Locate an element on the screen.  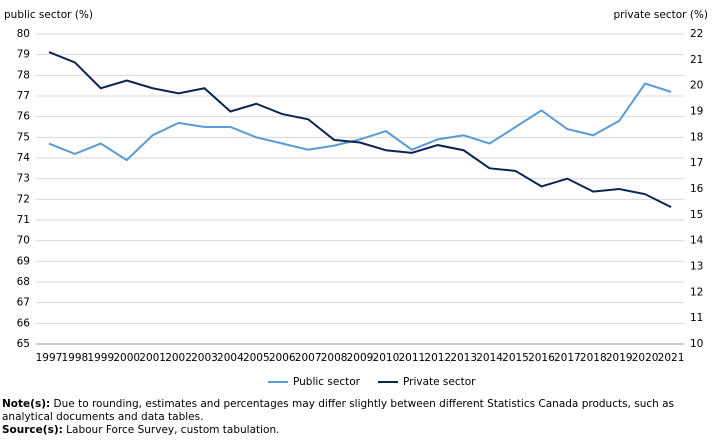
x-tick-label: 2007 is located at coordinates (308, 358).